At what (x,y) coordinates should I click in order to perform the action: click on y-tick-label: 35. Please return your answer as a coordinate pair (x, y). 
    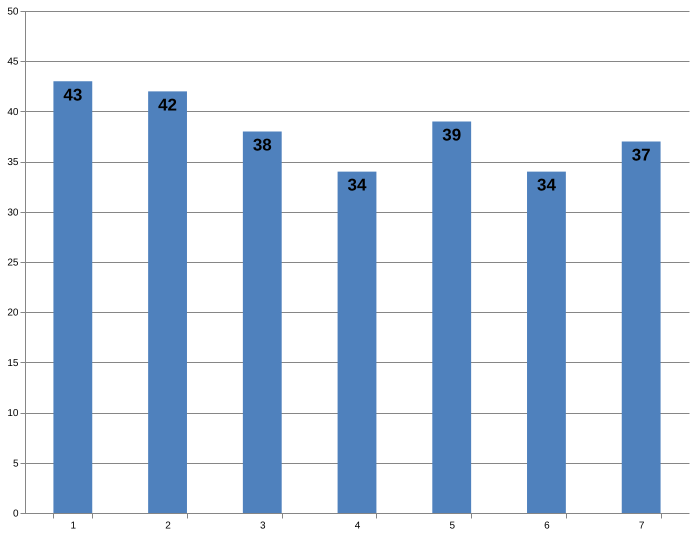
    Looking at the image, I should click on (13, 162).